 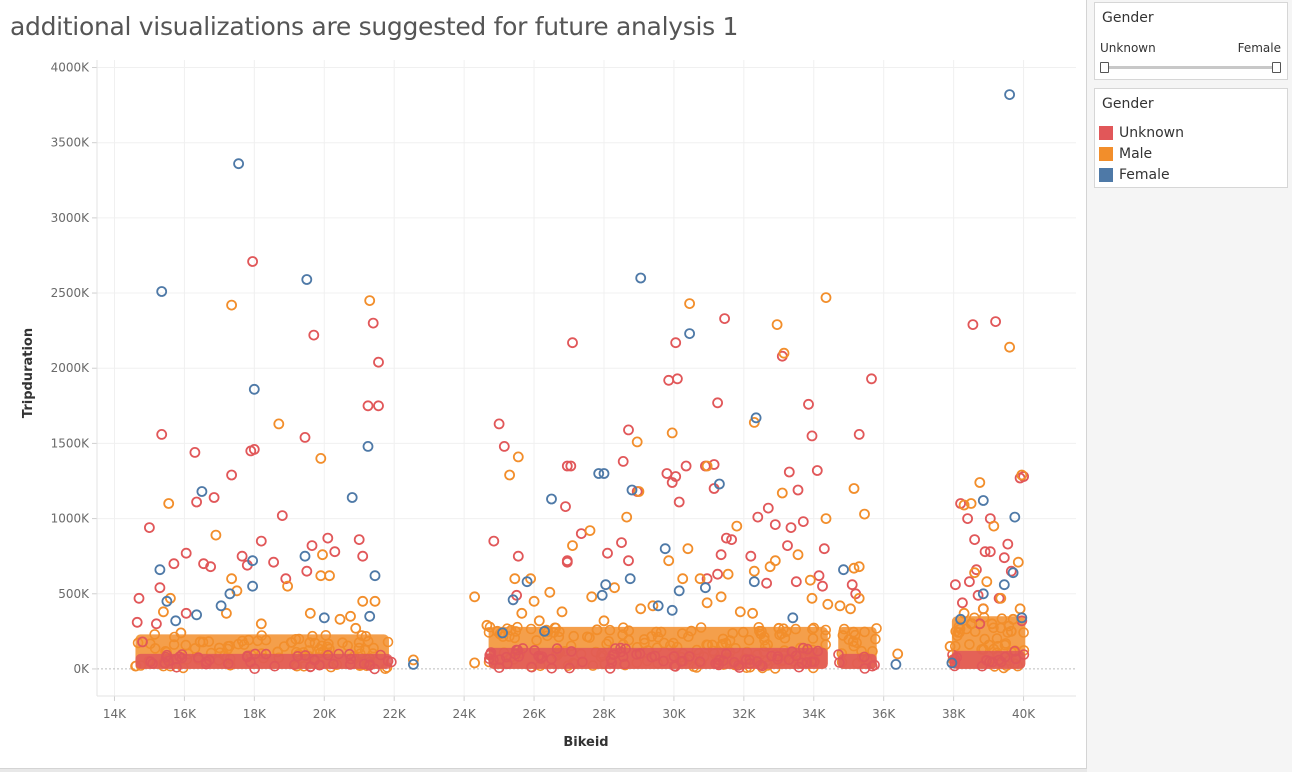 I want to click on range-slider-track, so click(x=1191, y=67).